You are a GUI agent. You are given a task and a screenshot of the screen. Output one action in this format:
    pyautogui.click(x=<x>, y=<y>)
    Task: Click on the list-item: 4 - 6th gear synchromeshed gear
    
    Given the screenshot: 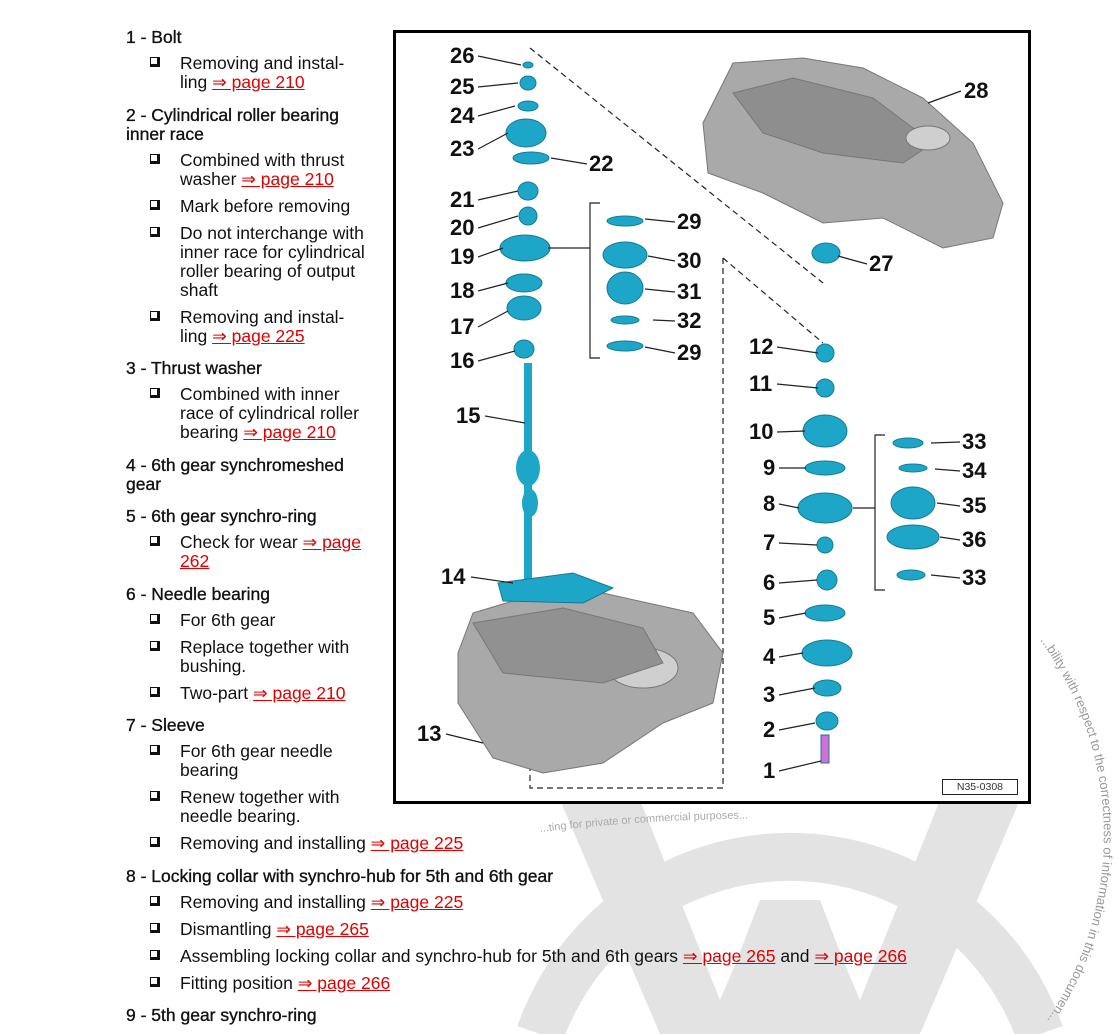 What is the action you would take?
    pyautogui.click(x=235, y=478)
    